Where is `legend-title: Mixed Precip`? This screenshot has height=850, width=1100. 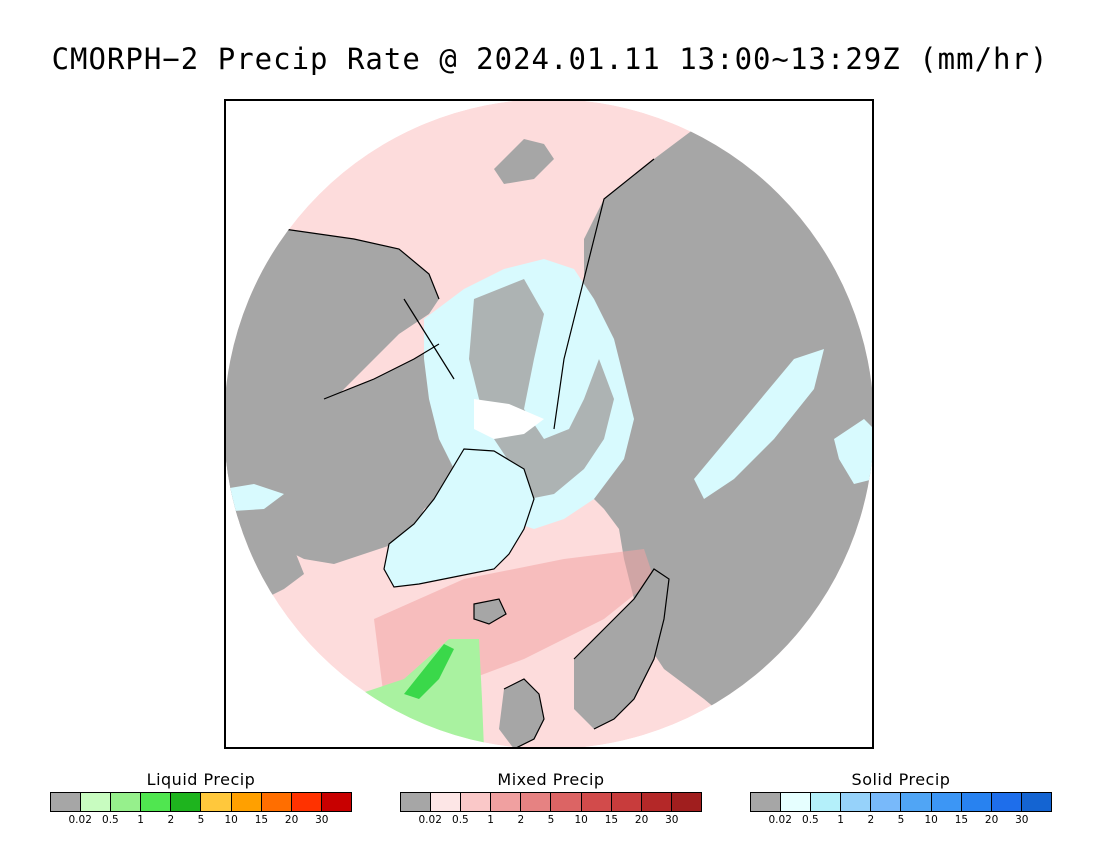
legend-title: Mixed Precip is located at coordinates (551, 779).